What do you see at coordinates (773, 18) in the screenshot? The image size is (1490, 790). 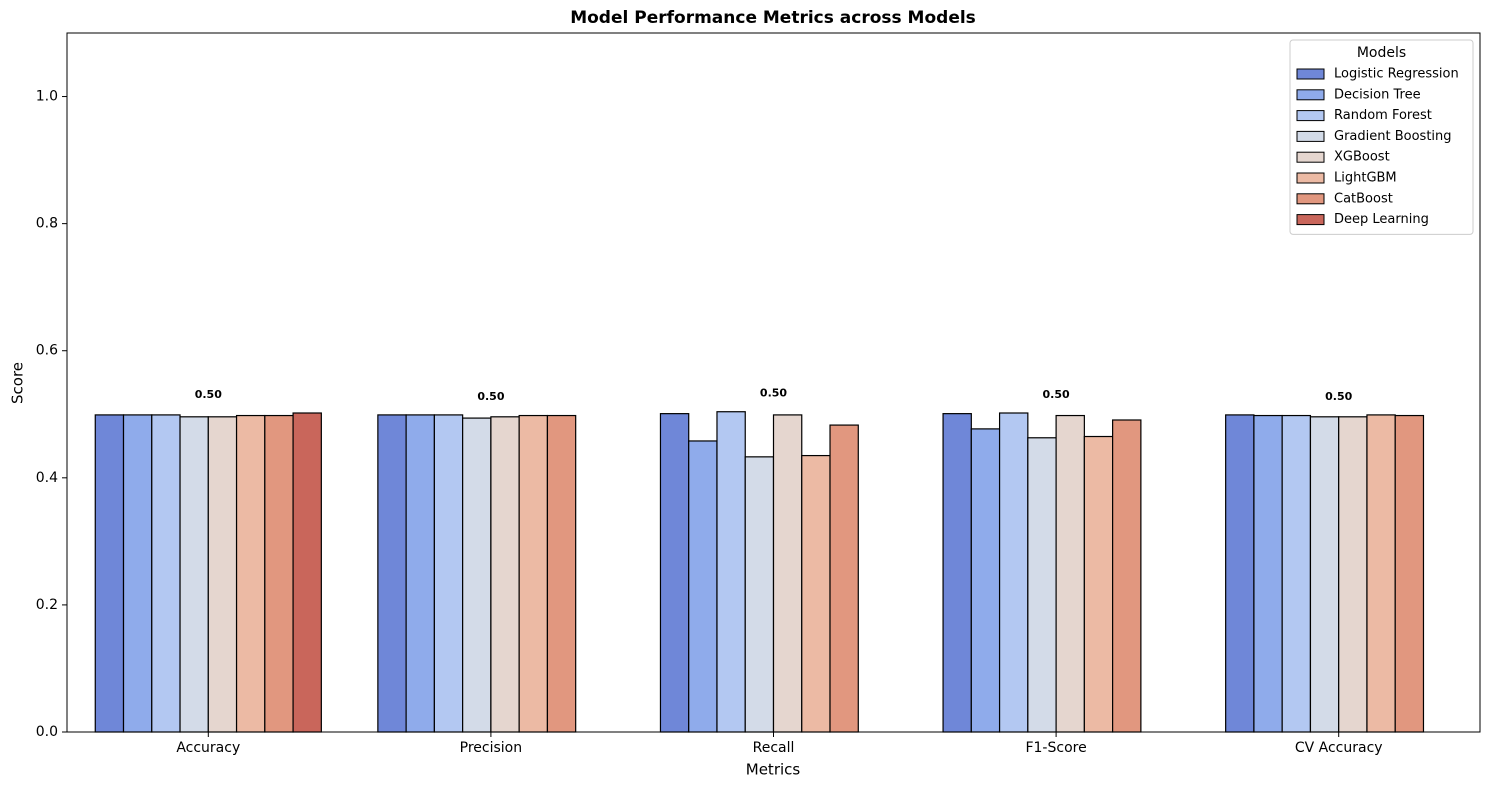 I see `chart-title: Model Performance Metrics across Models` at bounding box center [773, 18].